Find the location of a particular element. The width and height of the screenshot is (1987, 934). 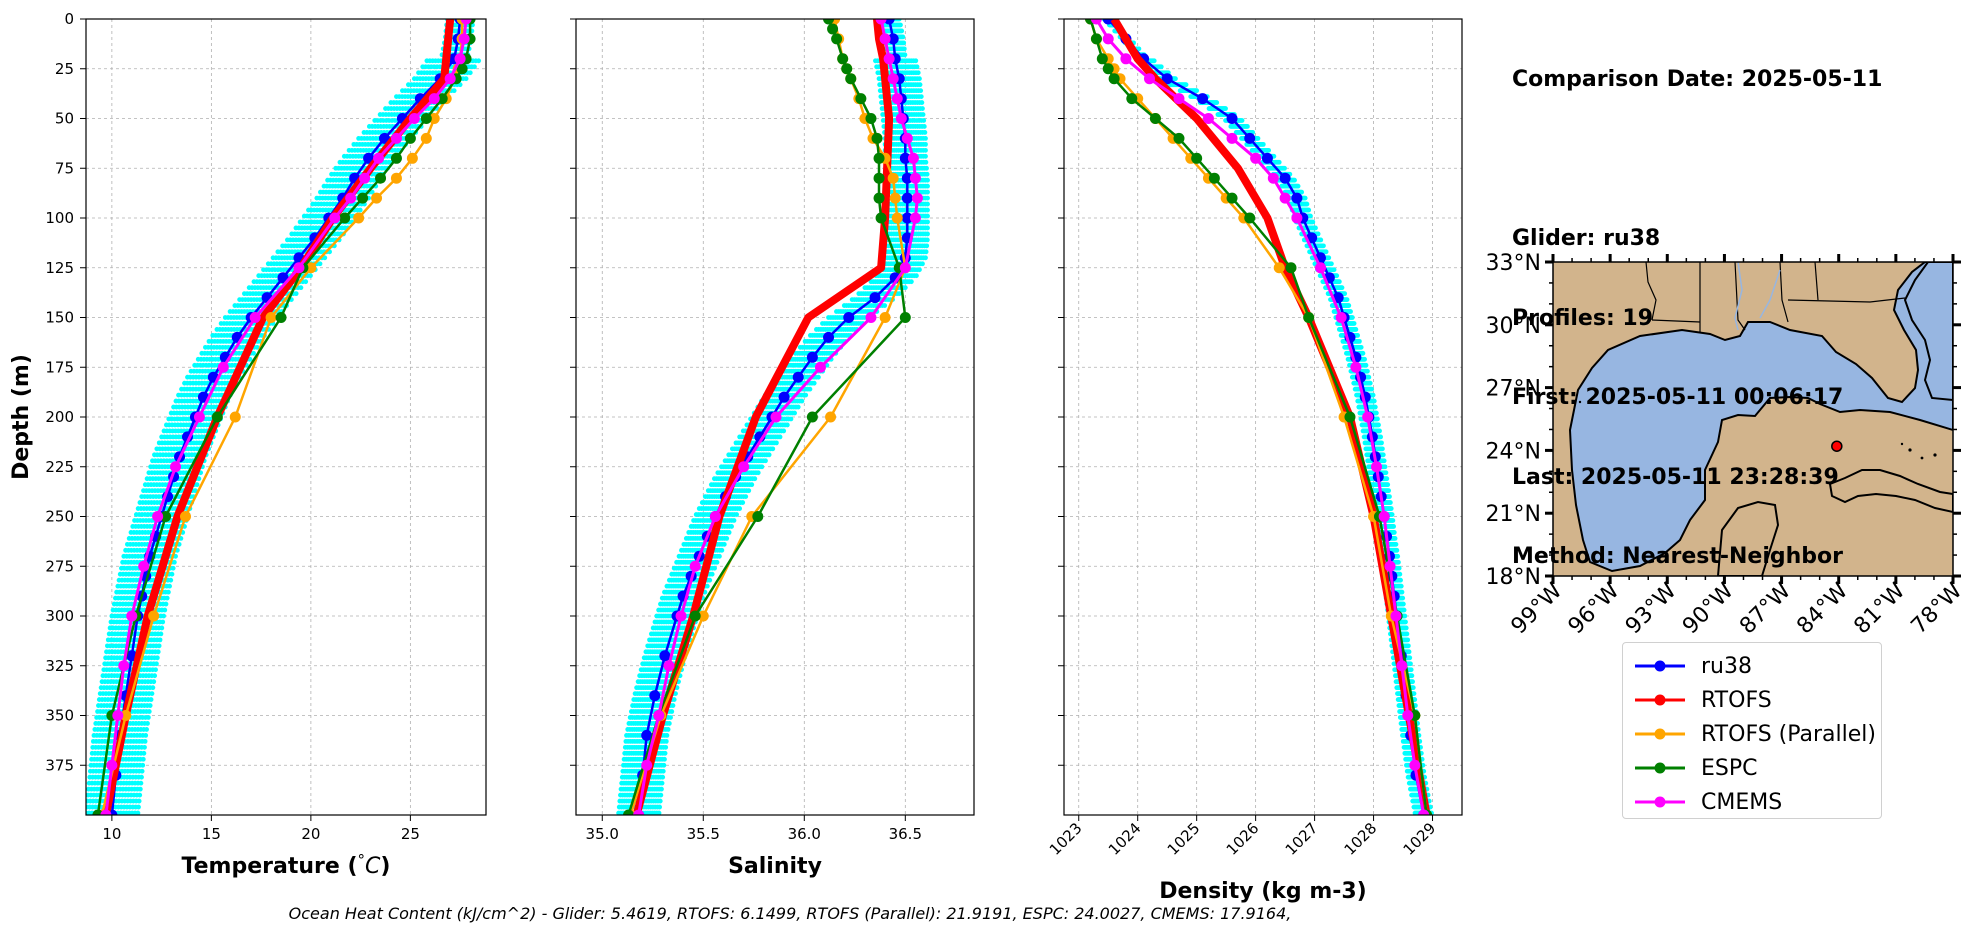

y-tick-label: 0 is located at coordinates (69, 19).